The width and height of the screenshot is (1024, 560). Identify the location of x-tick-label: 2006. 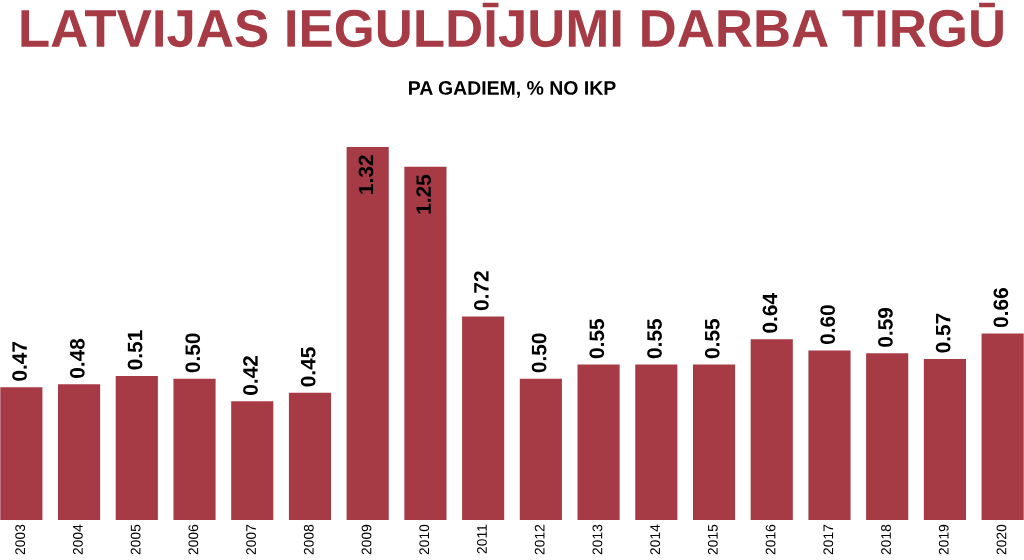
(193, 539).